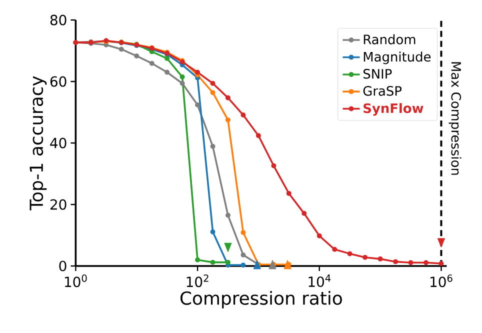 The width and height of the screenshot is (482, 333). I want to click on y-tick-label: 60, so click(58, 81).